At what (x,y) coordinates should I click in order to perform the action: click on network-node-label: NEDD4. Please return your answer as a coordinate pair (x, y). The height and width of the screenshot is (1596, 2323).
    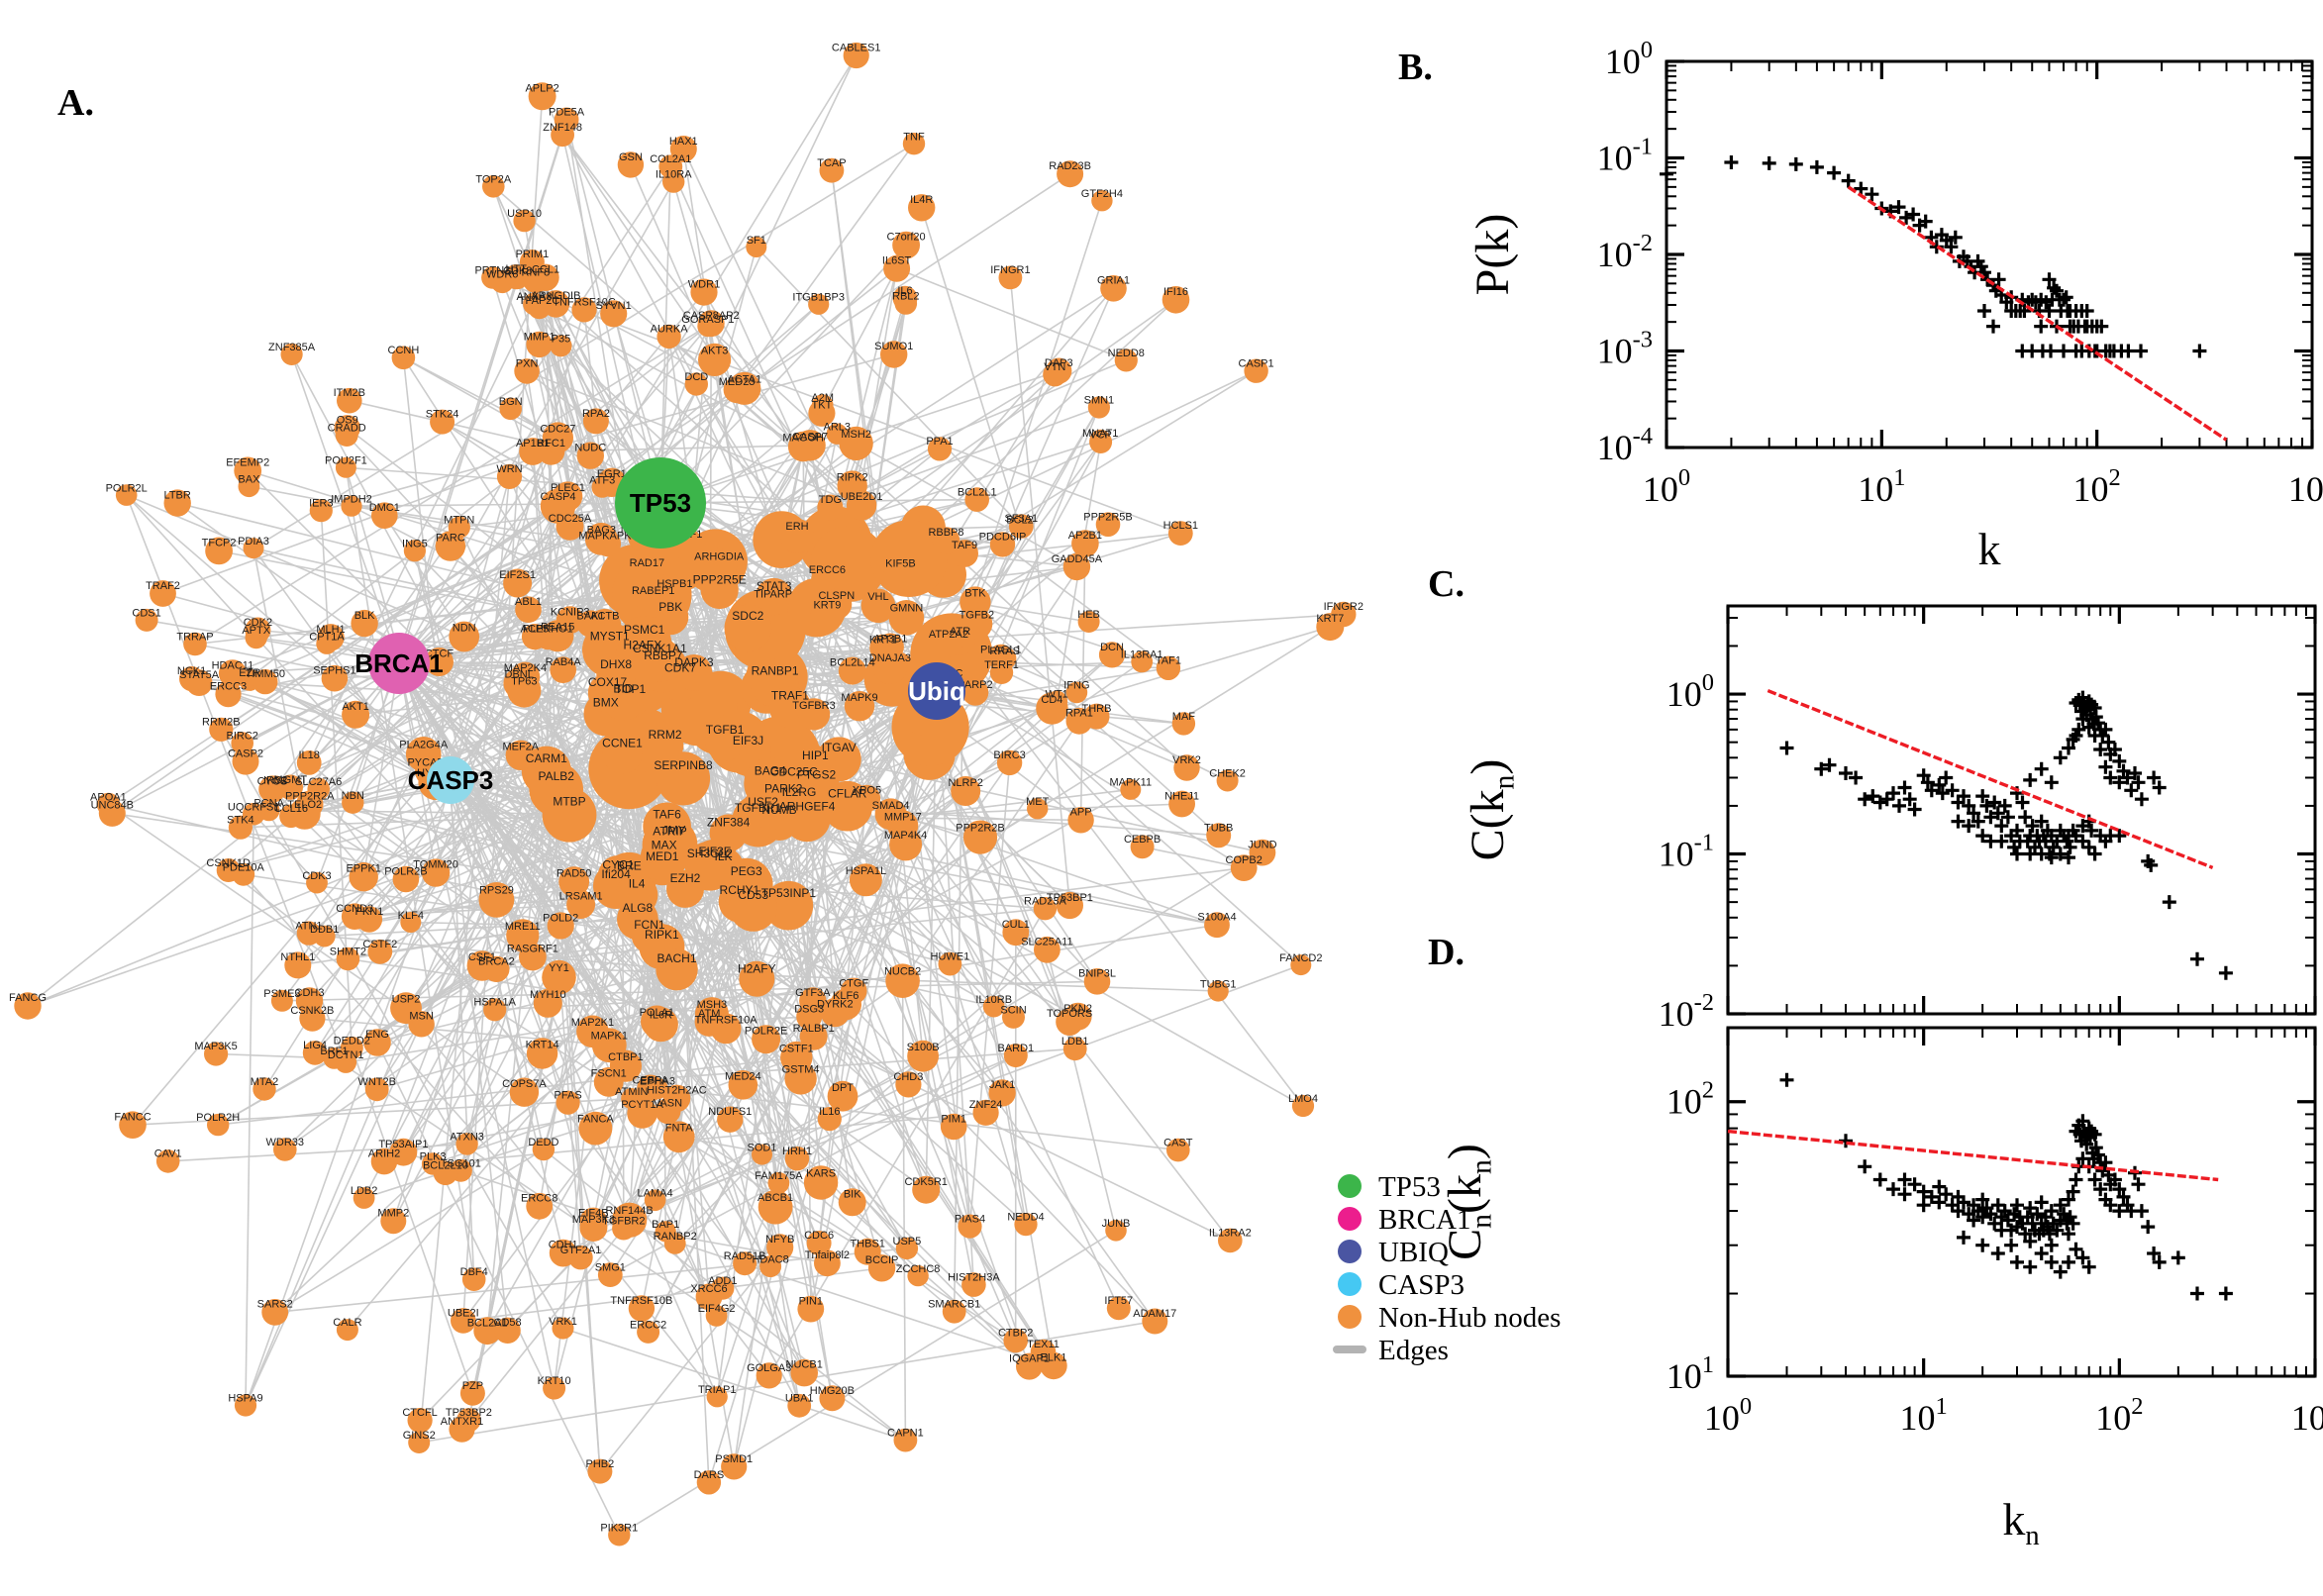
    Looking at the image, I should click on (1025, 1218).